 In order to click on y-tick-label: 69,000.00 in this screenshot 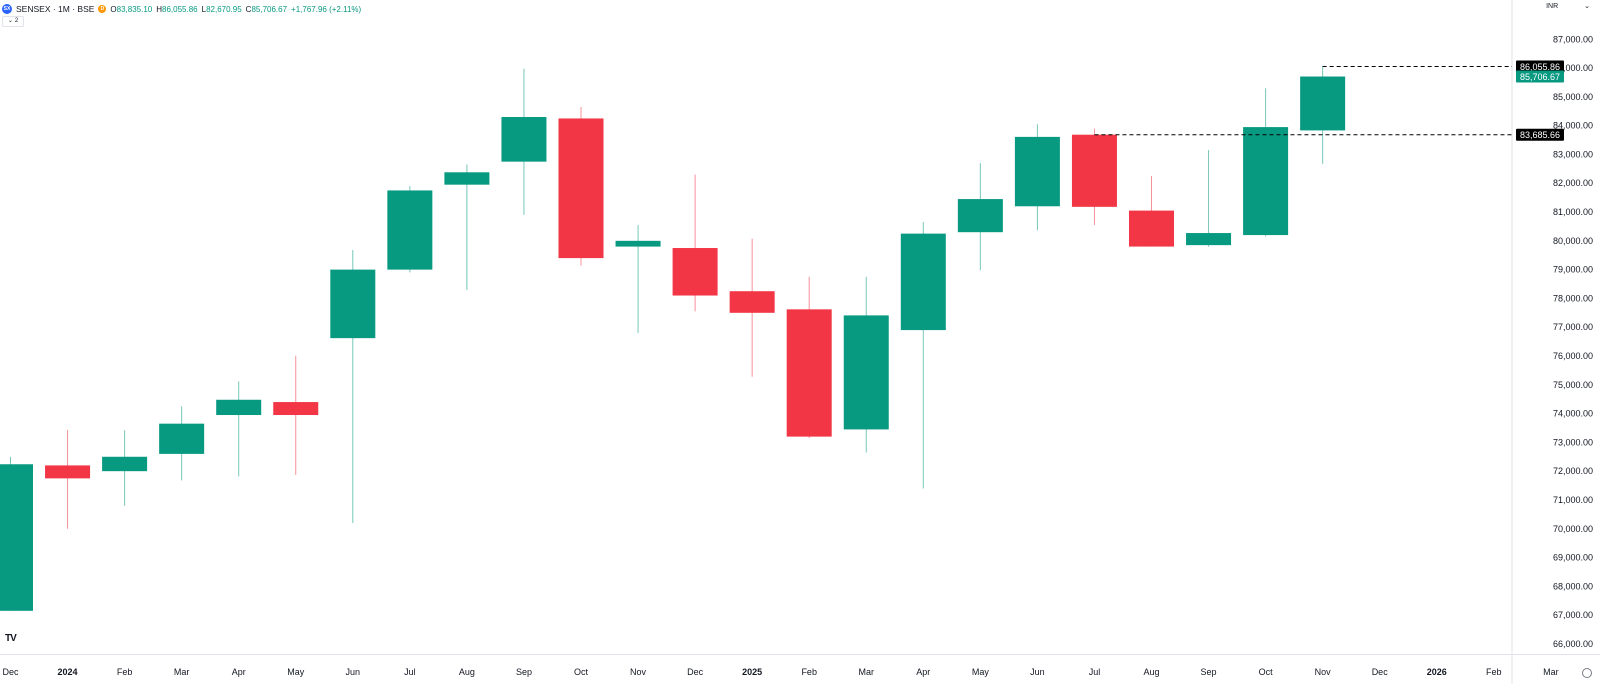, I will do `click(1573, 558)`.